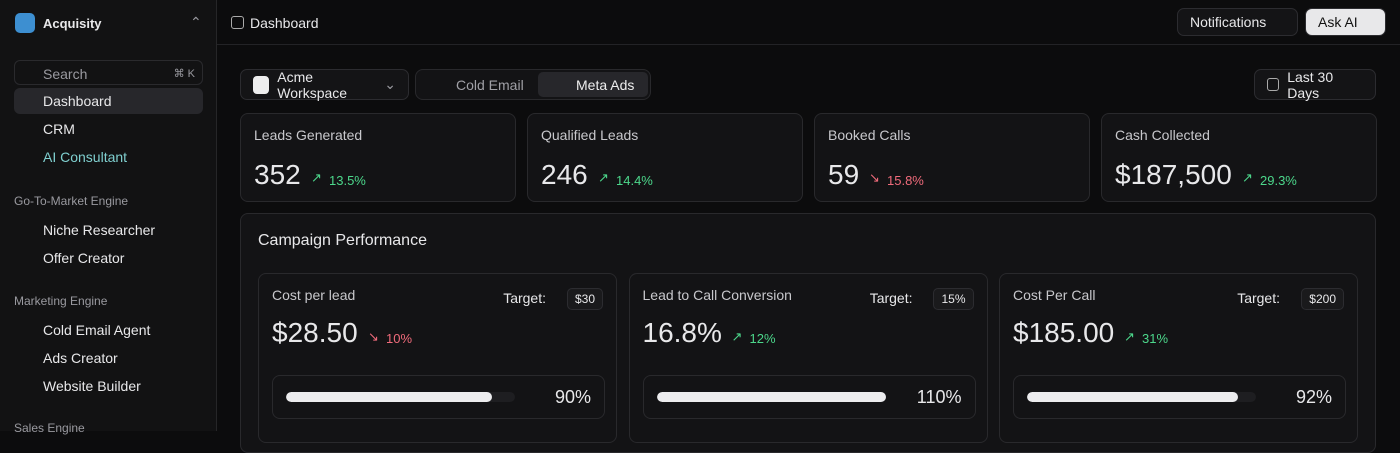 This screenshot has height=453, width=1400. I want to click on stat-value: 246, so click(564, 174).